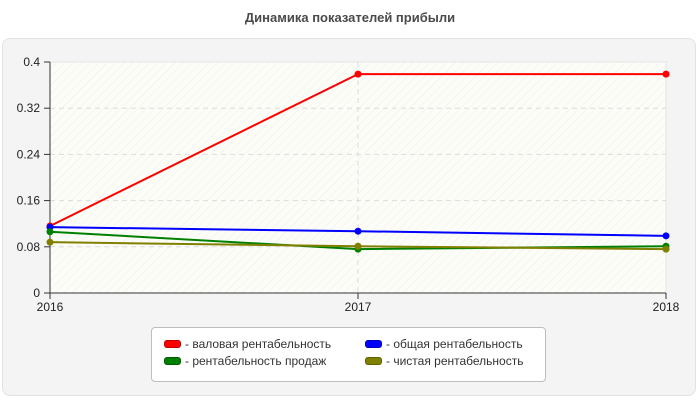 This screenshot has height=400, width=700. I want to click on legend-label: - общая рентабельность, so click(454, 344).